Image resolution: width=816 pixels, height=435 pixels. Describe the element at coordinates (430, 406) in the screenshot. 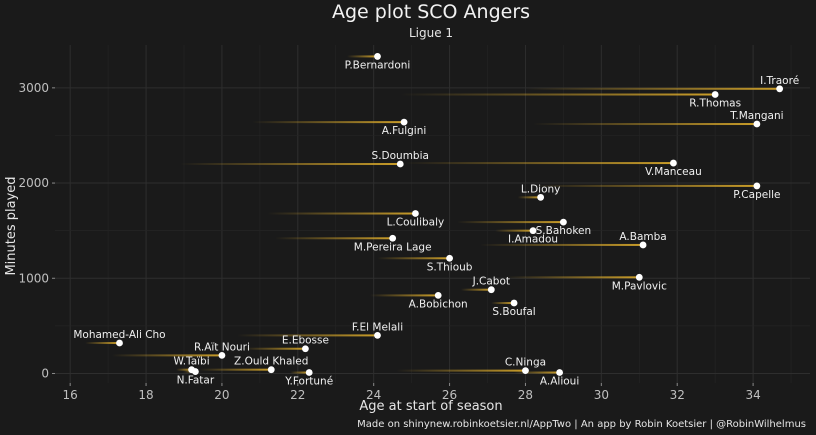

I see `x-axis-title: Age at start of season` at that location.